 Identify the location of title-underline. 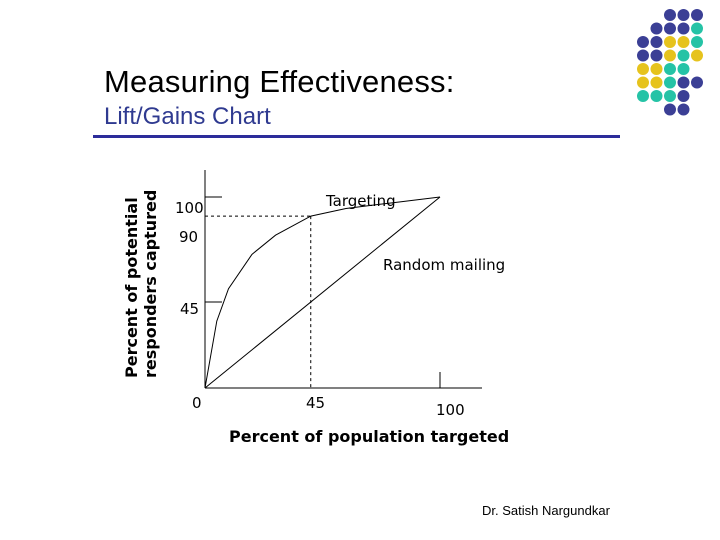
(356, 136).